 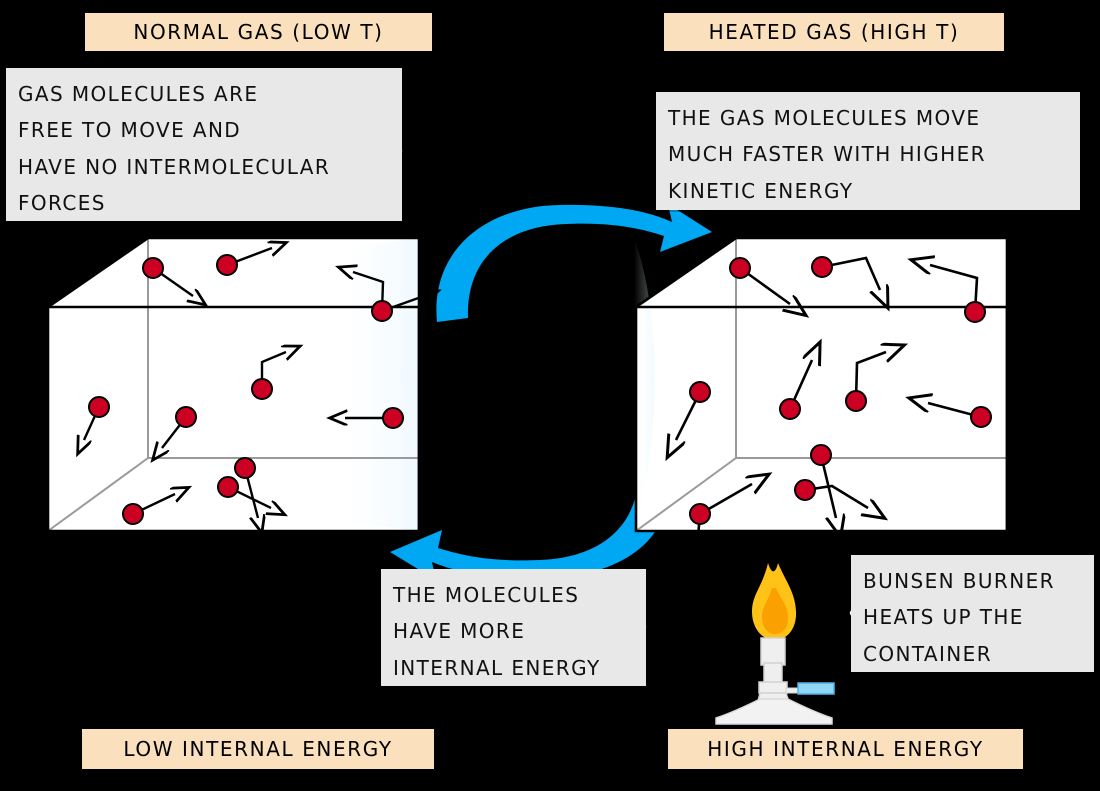 I want to click on callout-line: INTERNAL ENERGY, so click(x=497, y=667).